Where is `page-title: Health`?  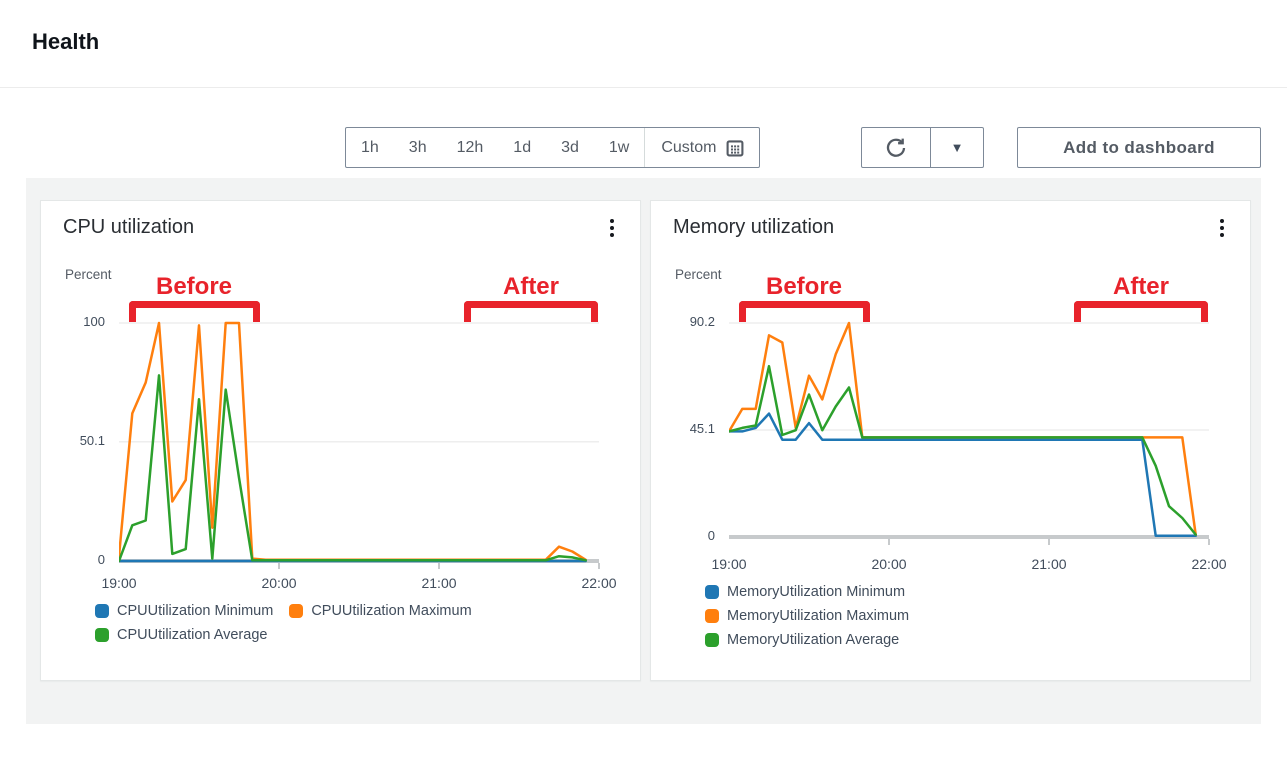
page-title: Health is located at coordinates (66, 41).